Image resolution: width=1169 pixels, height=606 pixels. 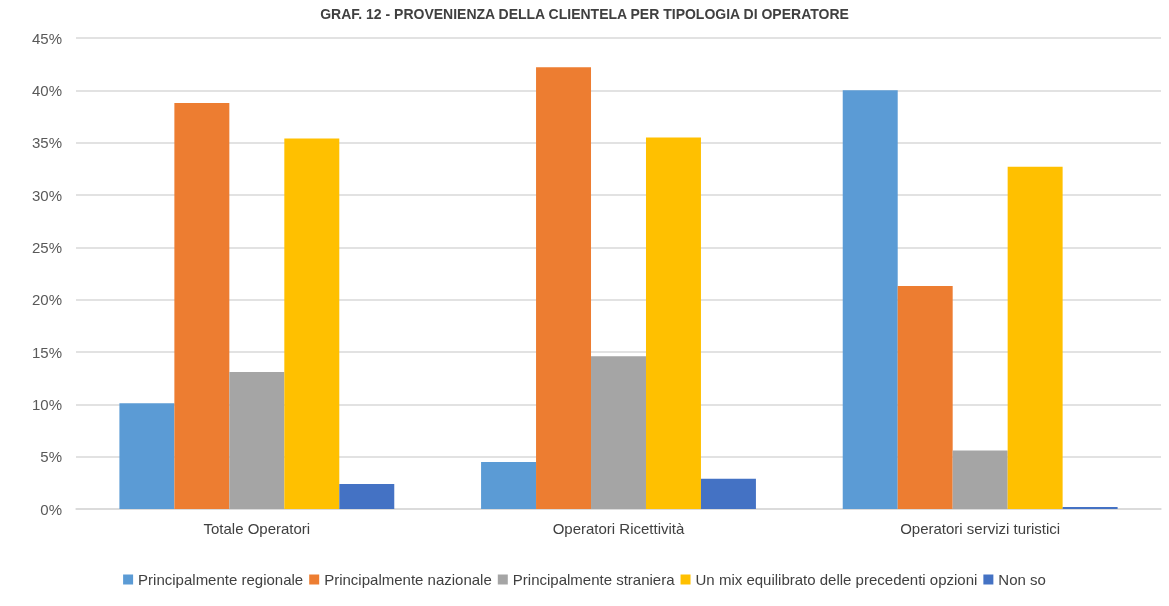 I want to click on legend-label: Non so, so click(x=1022, y=579).